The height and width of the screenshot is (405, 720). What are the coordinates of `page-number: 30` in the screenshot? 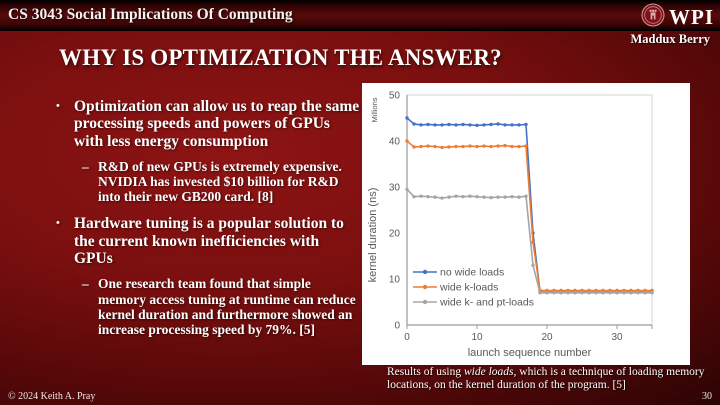 It's located at (707, 396).